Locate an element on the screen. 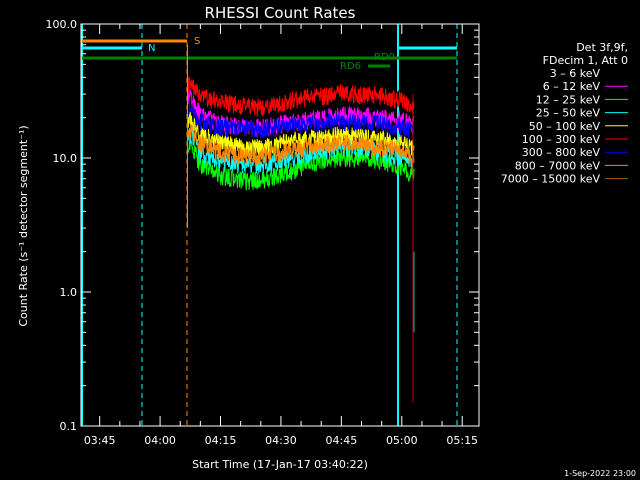 The width and height of the screenshot is (640, 480). legend-header: FDecim 1, Att 0 is located at coordinates (585, 60).